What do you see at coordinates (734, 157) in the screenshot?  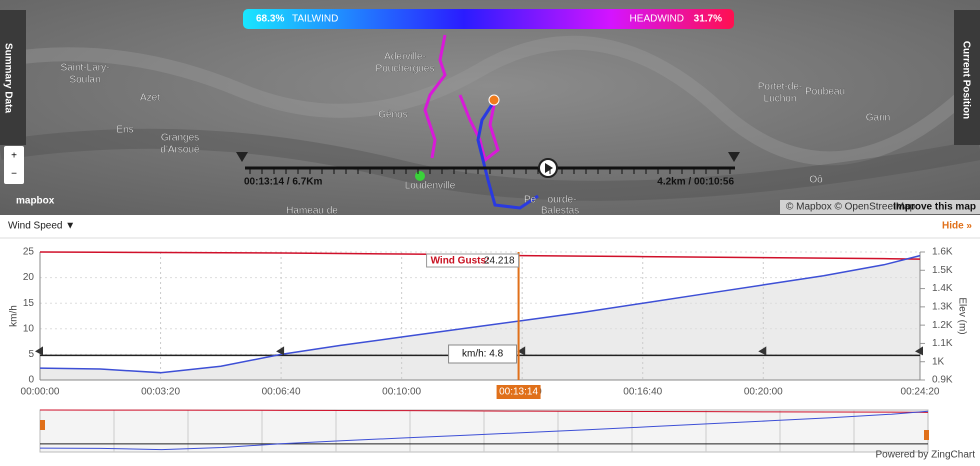 I see `scrubber-end` at bounding box center [734, 157].